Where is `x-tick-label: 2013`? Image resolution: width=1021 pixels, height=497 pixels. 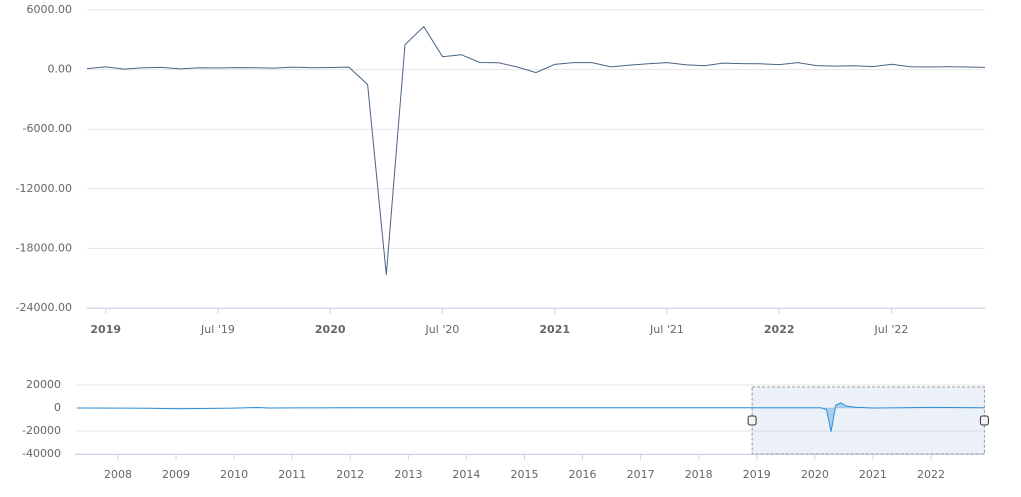 x-tick-label: 2013 is located at coordinates (408, 474).